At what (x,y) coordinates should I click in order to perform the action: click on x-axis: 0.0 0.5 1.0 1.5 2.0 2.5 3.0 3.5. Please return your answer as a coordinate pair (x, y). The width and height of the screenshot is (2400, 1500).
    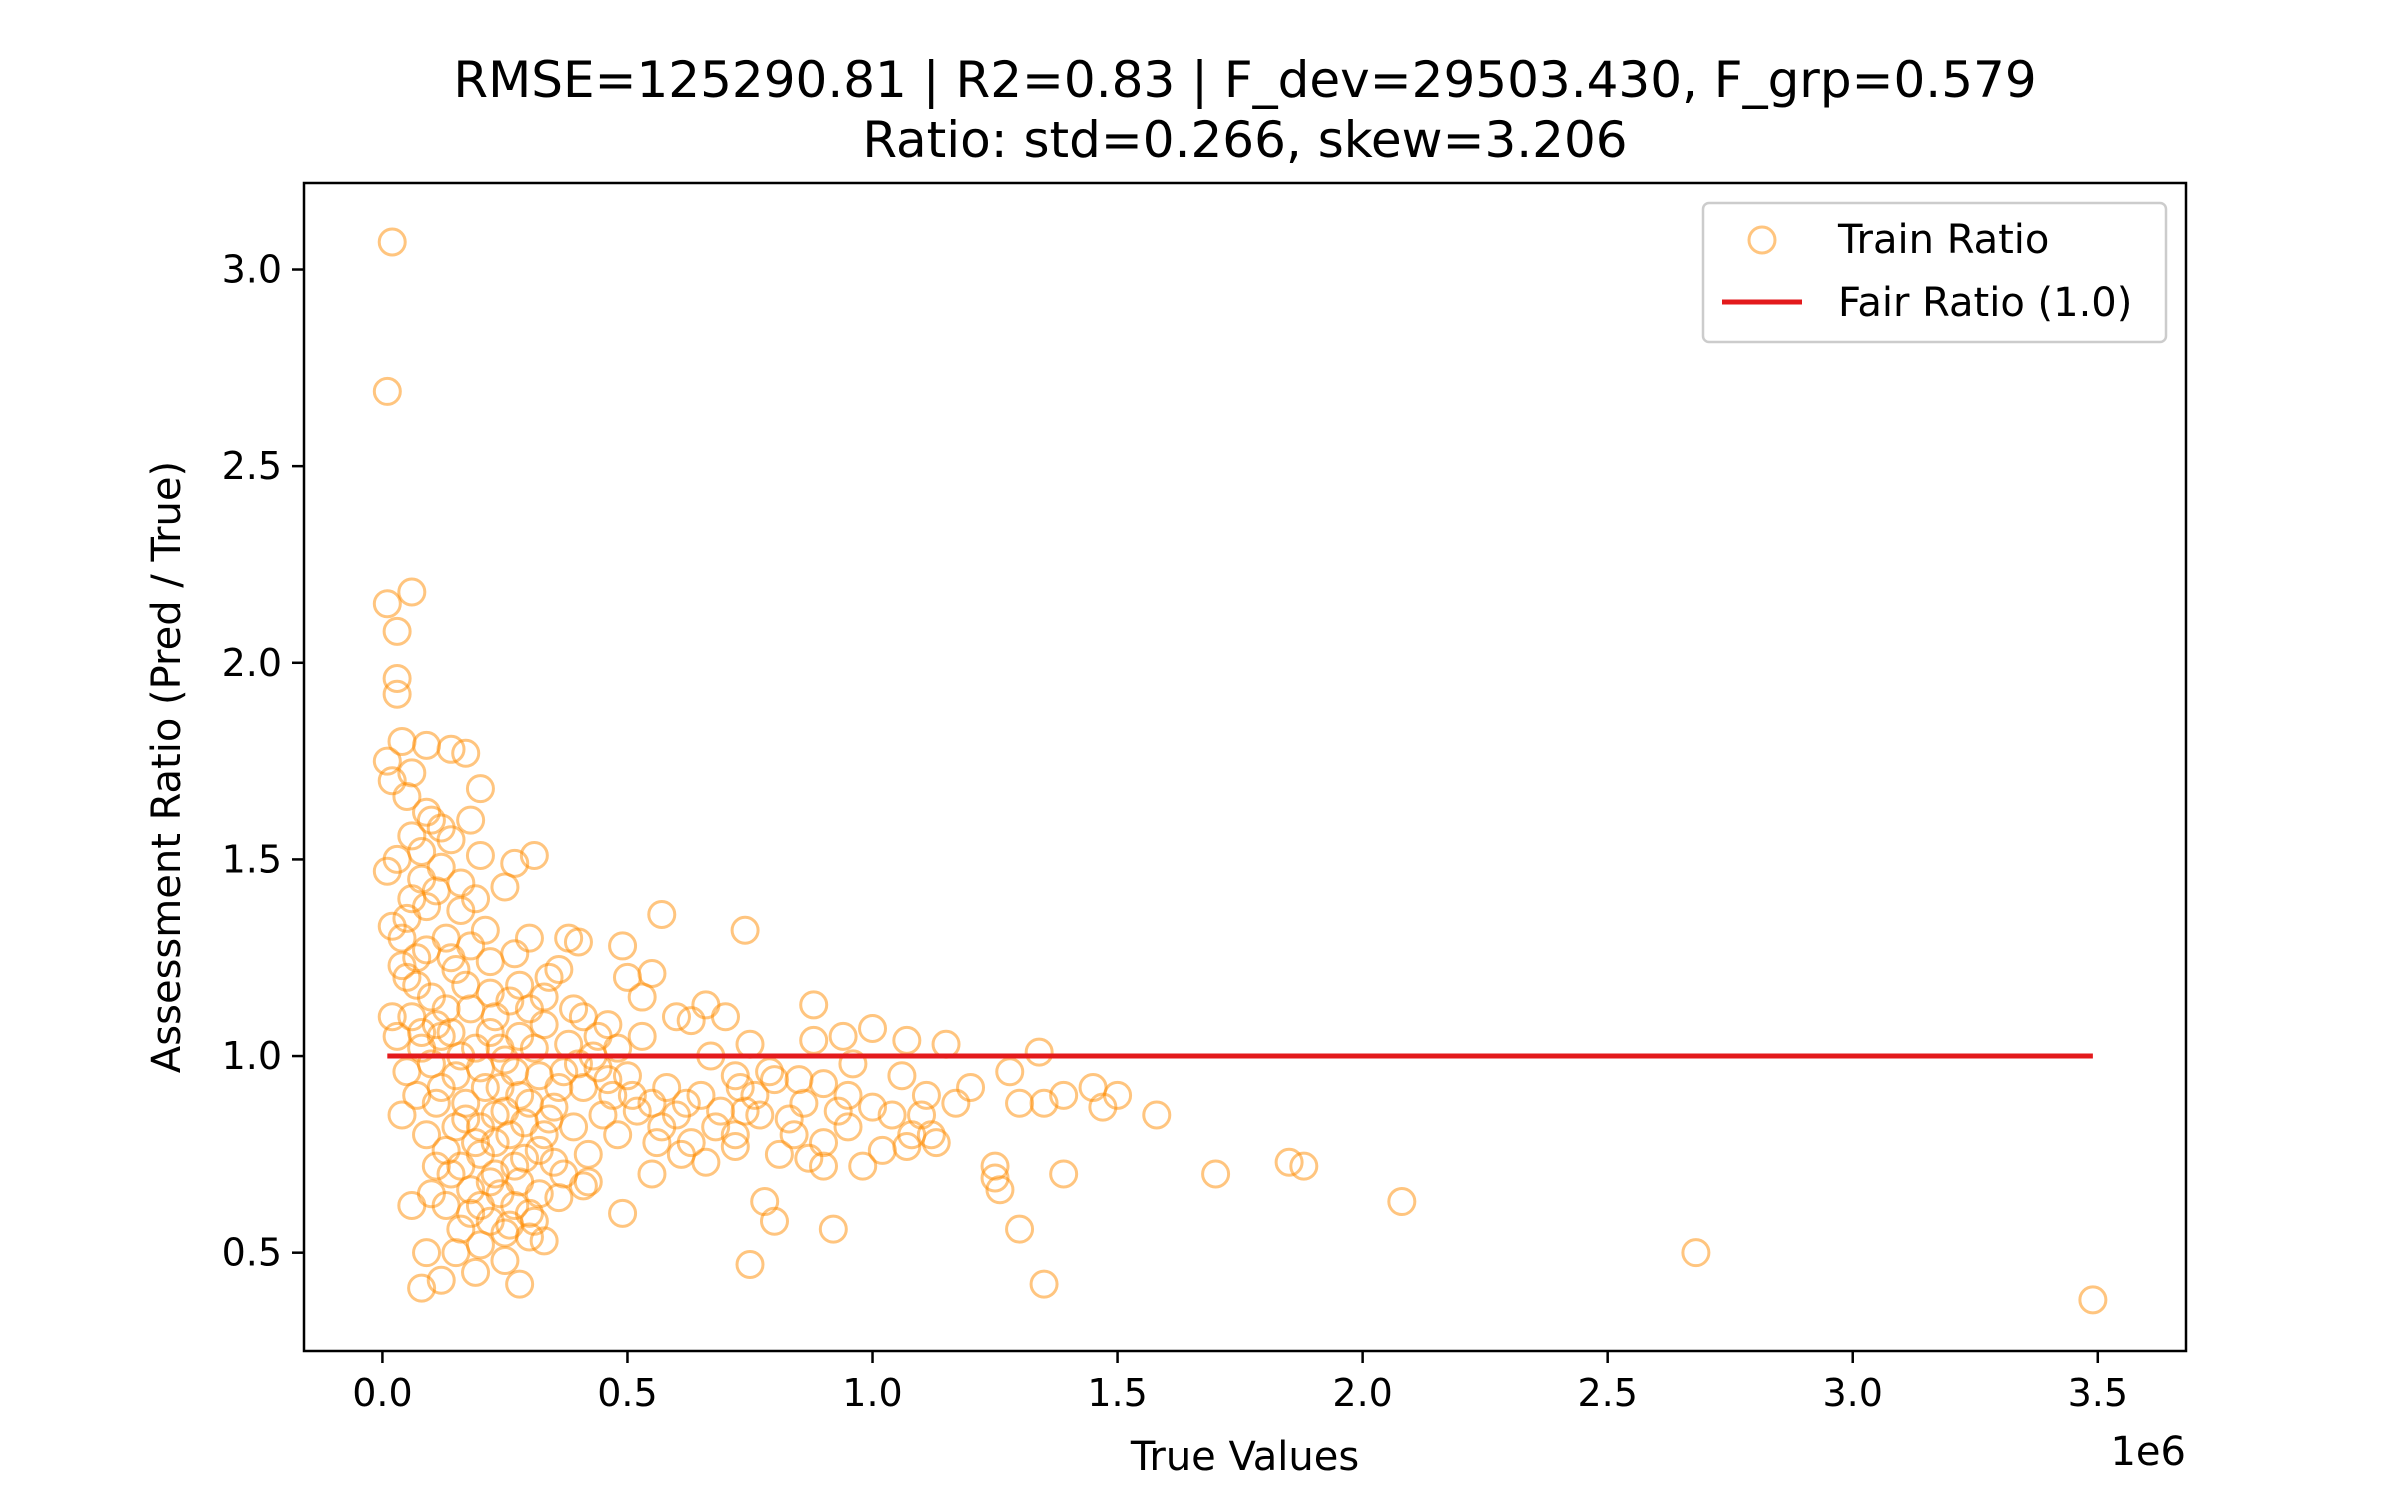
    Looking at the image, I should click on (1240, 1383).